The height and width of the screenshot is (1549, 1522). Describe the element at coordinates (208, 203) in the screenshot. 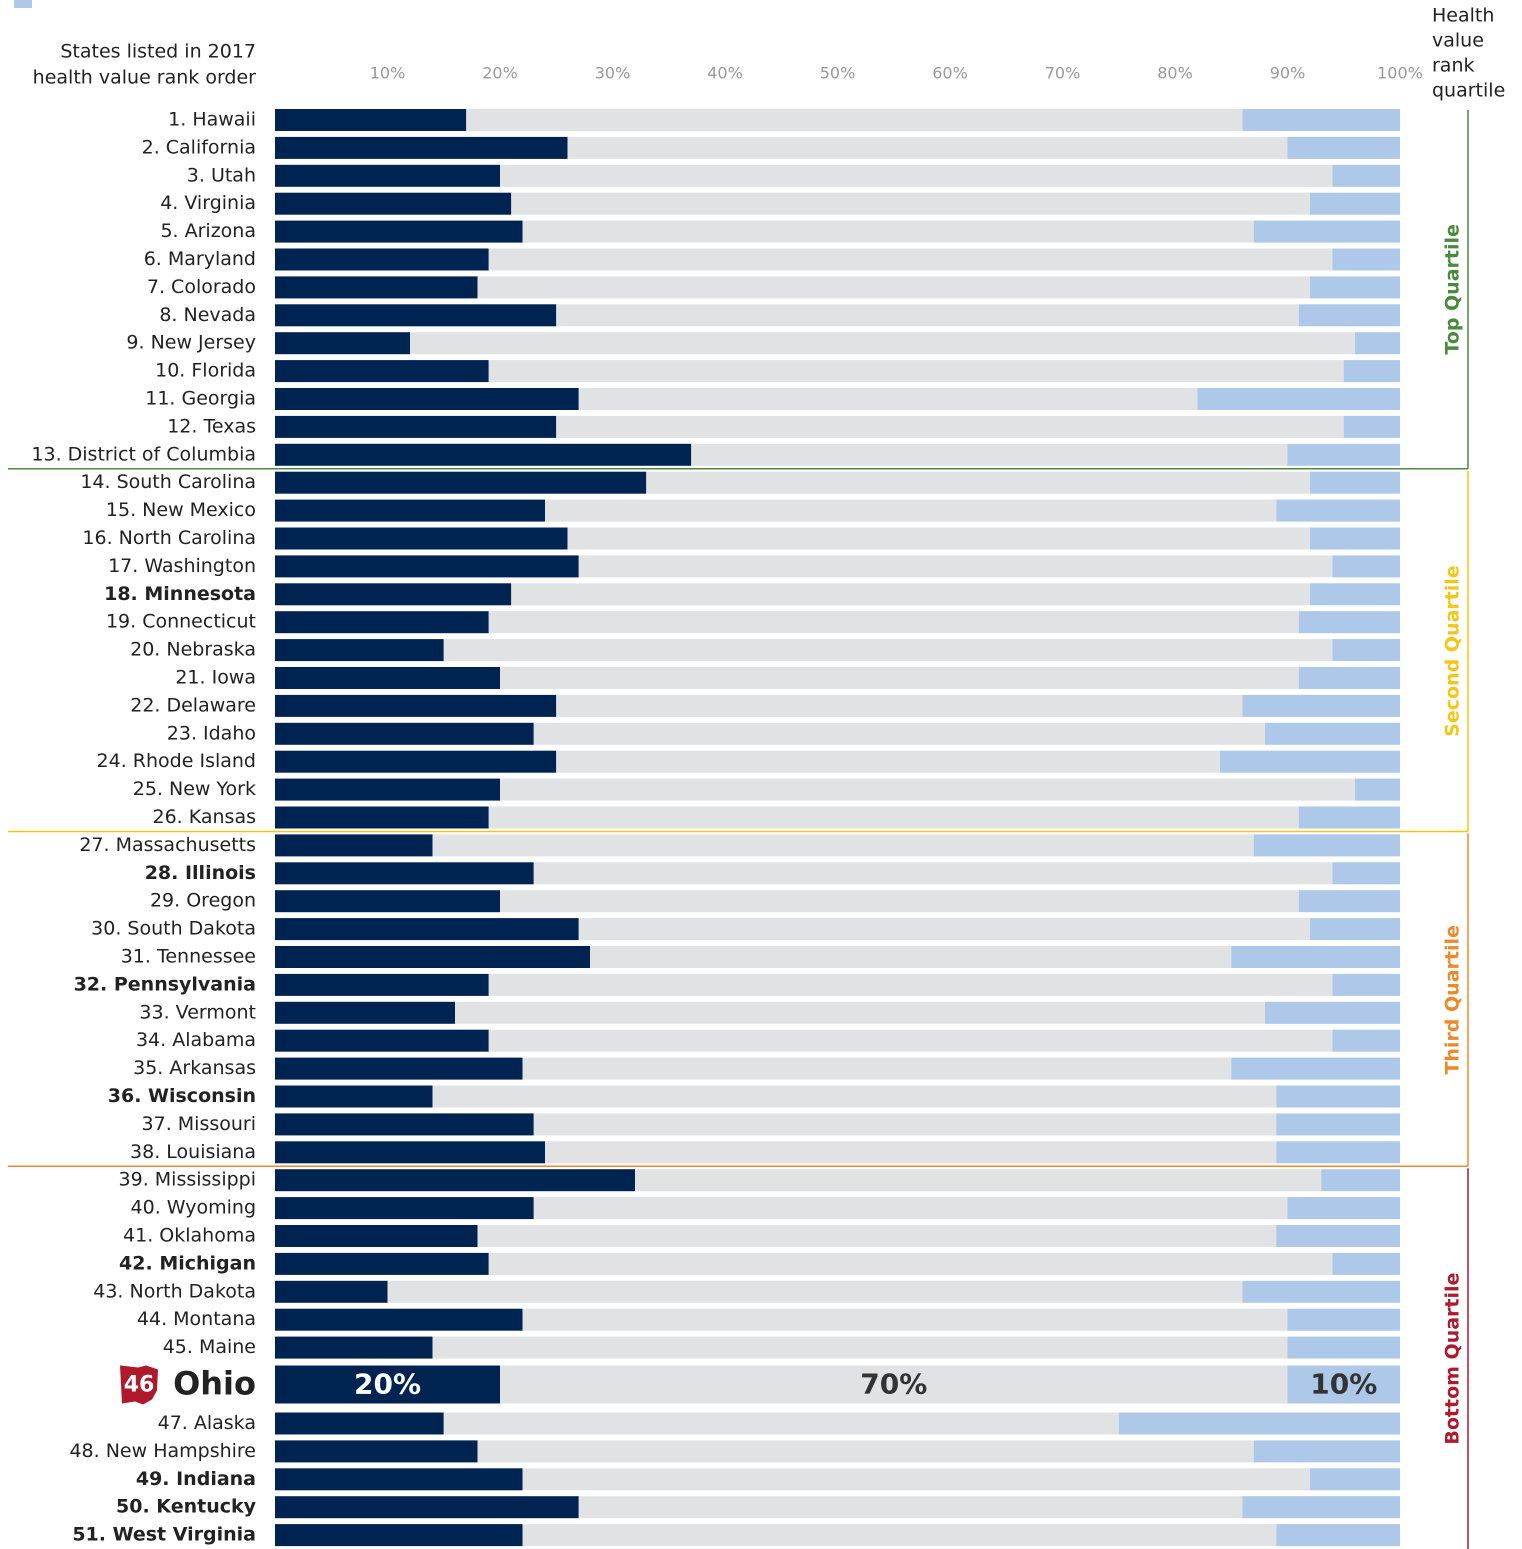

I see `category-label: 4. Virginia` at that location.